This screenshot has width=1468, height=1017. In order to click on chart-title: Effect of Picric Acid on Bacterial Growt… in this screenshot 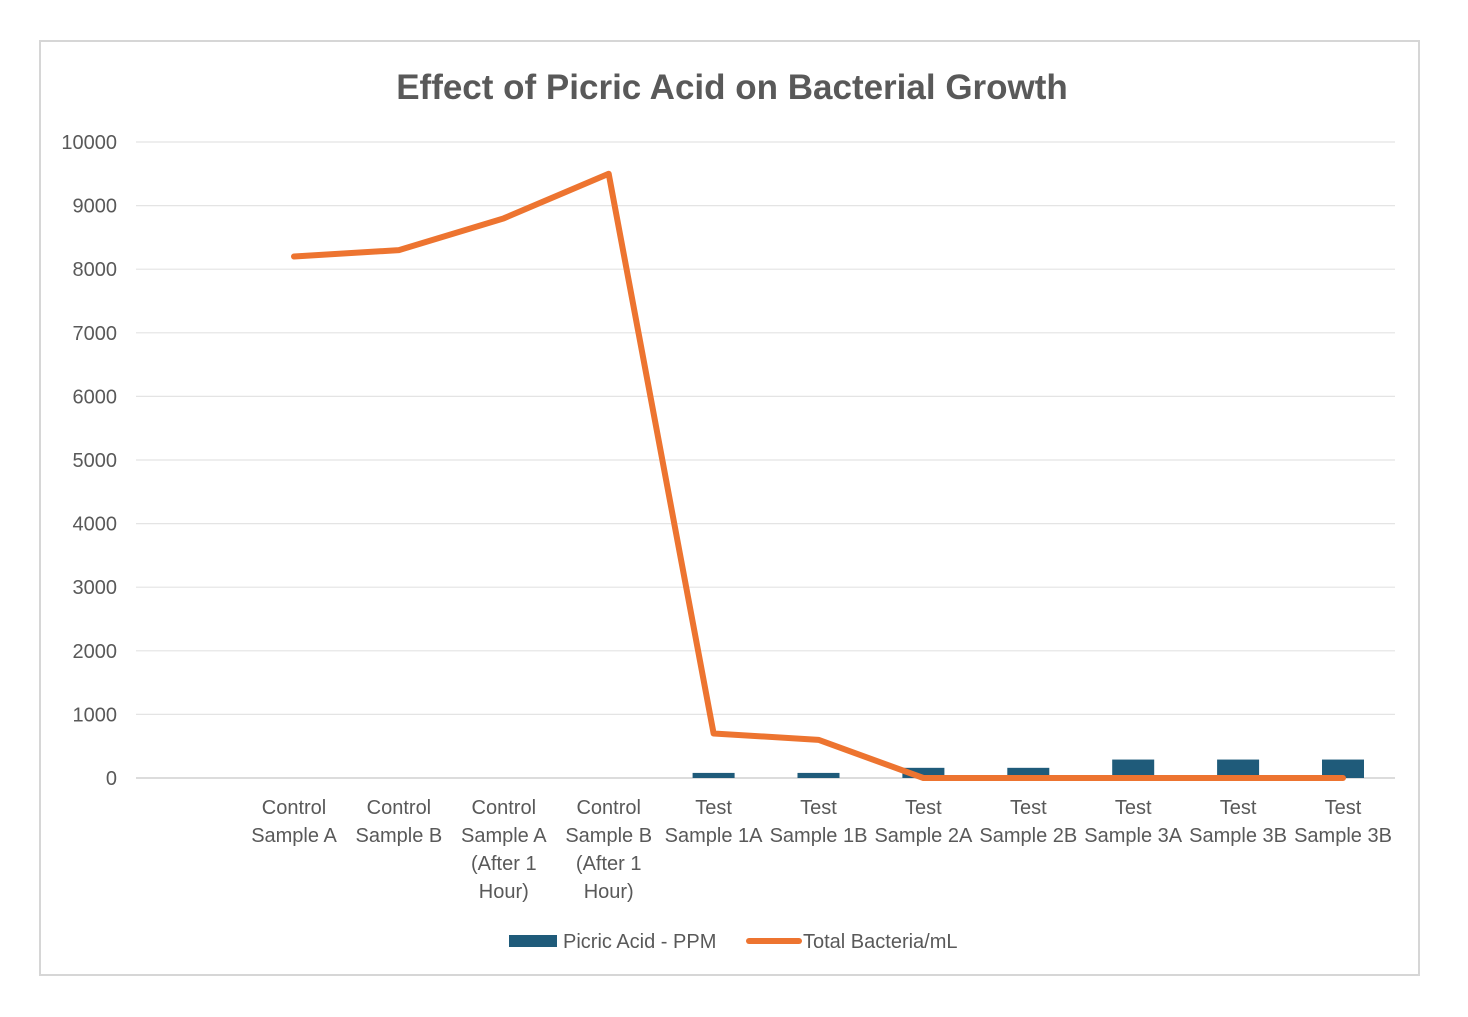, I will do `click(732, 87)`.